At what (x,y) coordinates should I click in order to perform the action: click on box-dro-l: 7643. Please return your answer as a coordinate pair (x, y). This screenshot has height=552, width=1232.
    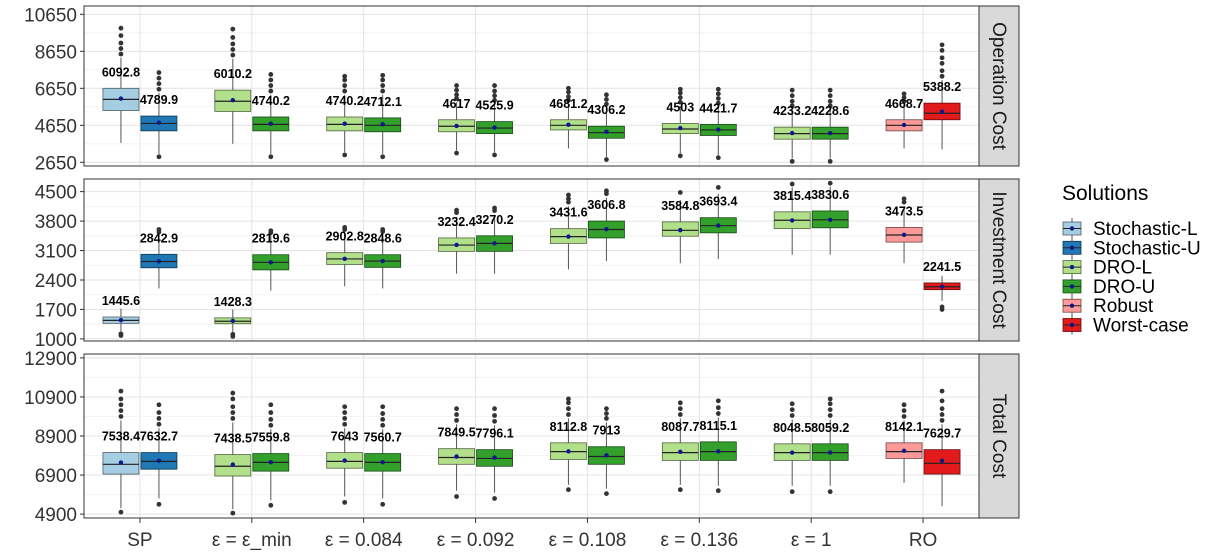
    Looking at the image, I should click on (345, 454).